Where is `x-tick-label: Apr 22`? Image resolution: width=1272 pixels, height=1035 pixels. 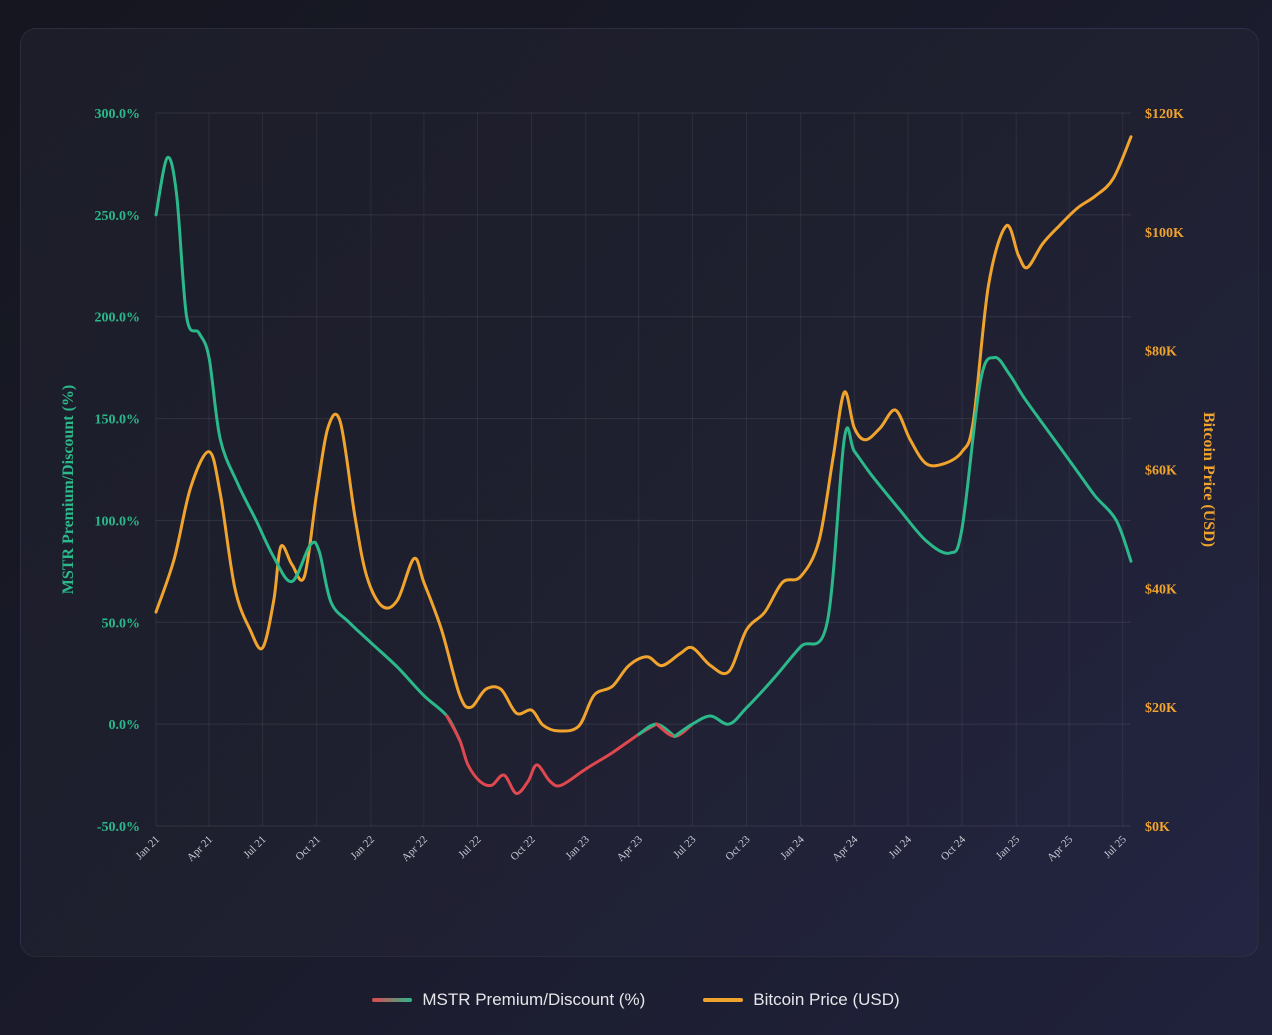
x-tick-label: Apr 22 is located at coordinates (415, 849).